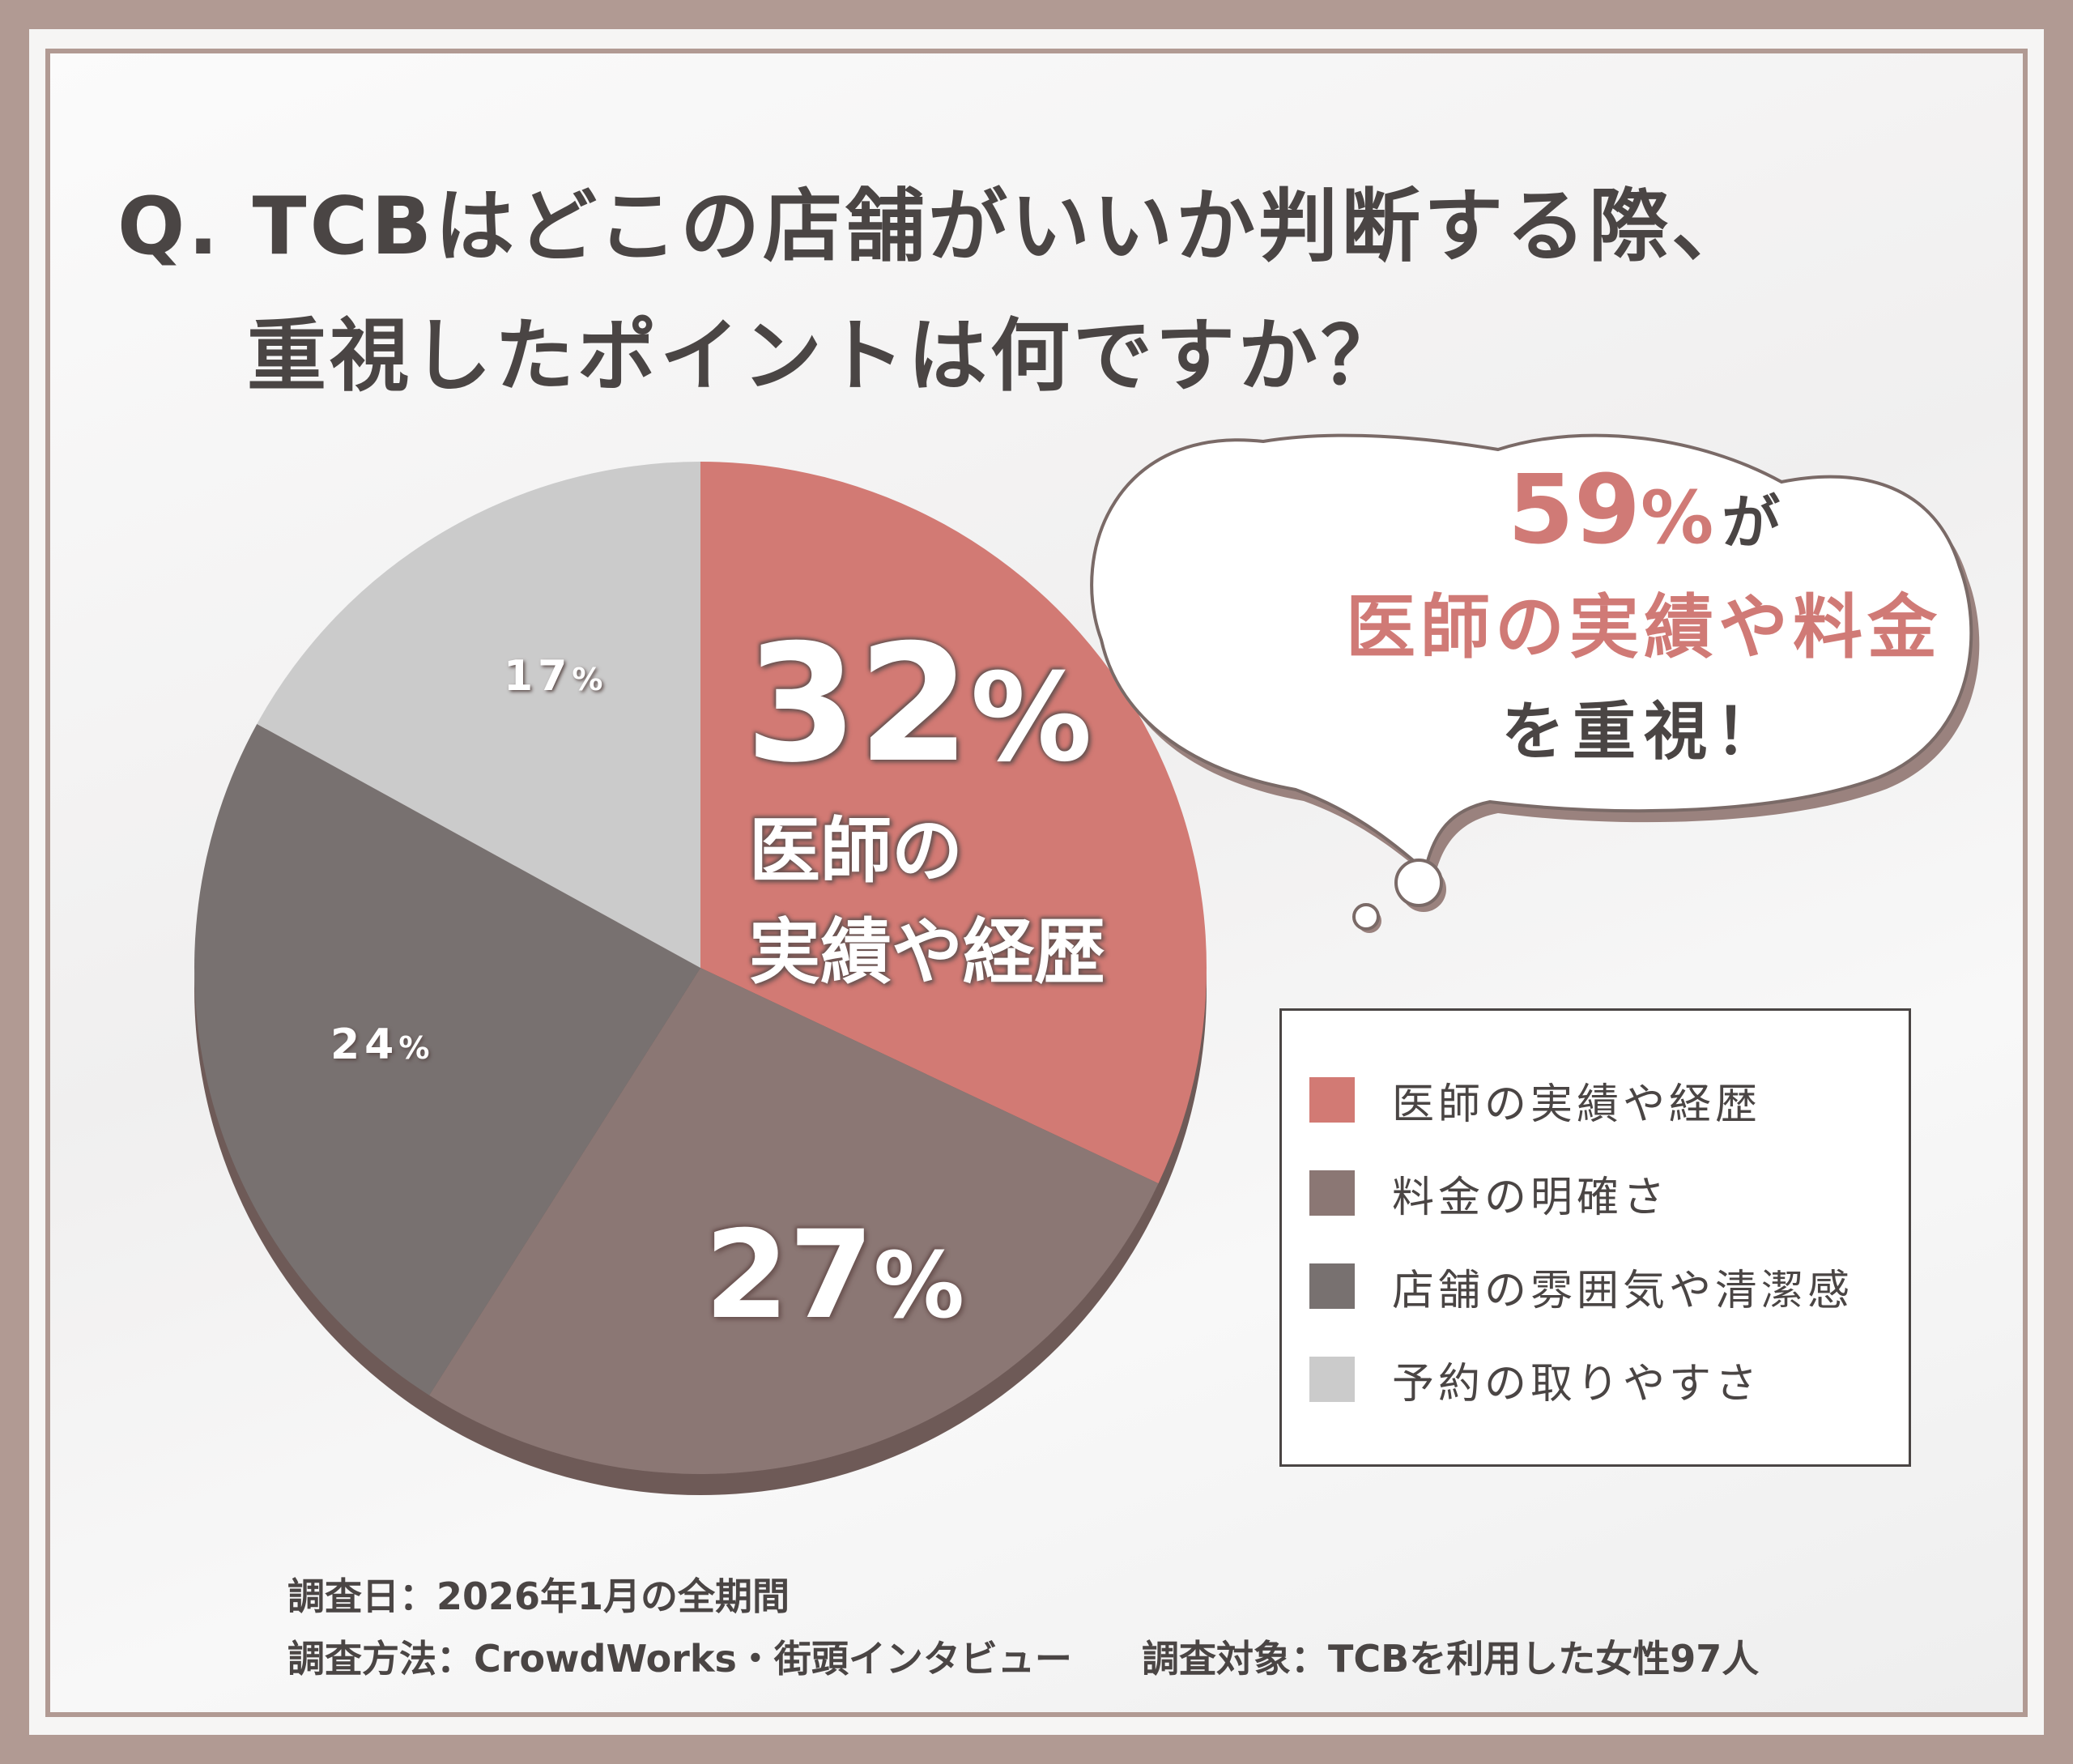 This screenshot has height=1764, width=2073. I want to click on slice-label-doctor-pct: 32%, so click(918, 711).